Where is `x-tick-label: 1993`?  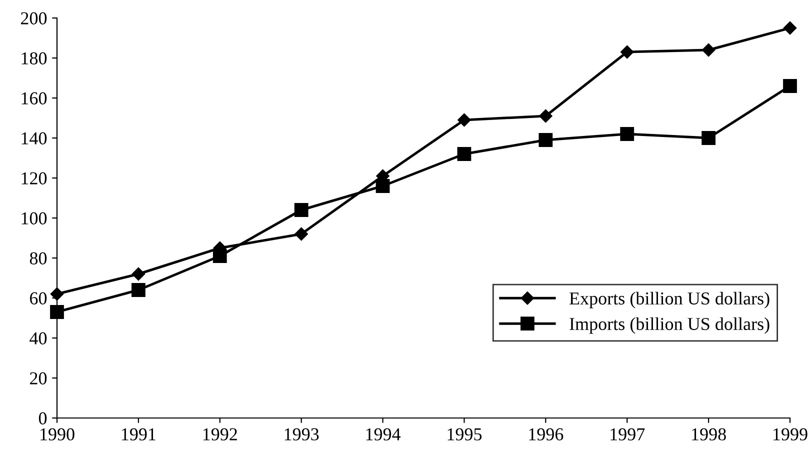
x-tick-label: 1993 is located at coordinates (301, 434).